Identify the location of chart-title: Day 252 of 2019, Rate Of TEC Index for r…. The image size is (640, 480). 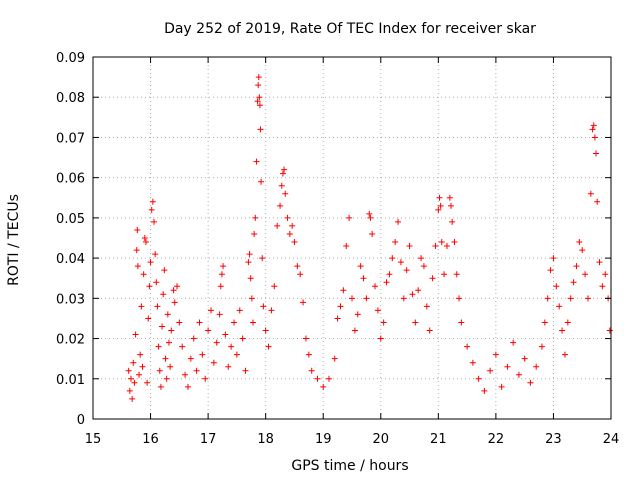
(350, 29).